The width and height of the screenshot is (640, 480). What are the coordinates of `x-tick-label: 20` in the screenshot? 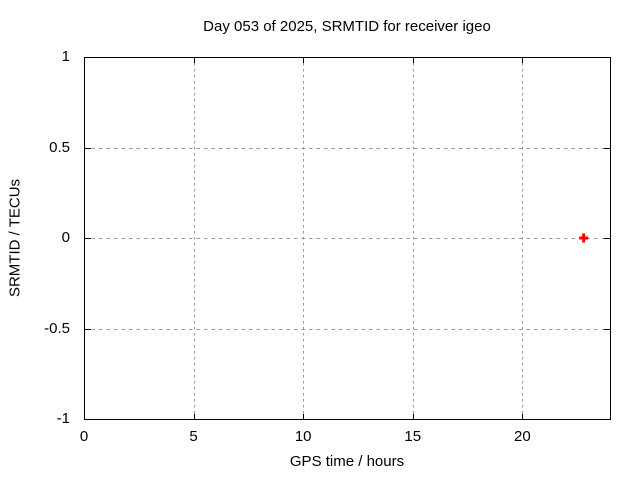 It's located at (522, 436).